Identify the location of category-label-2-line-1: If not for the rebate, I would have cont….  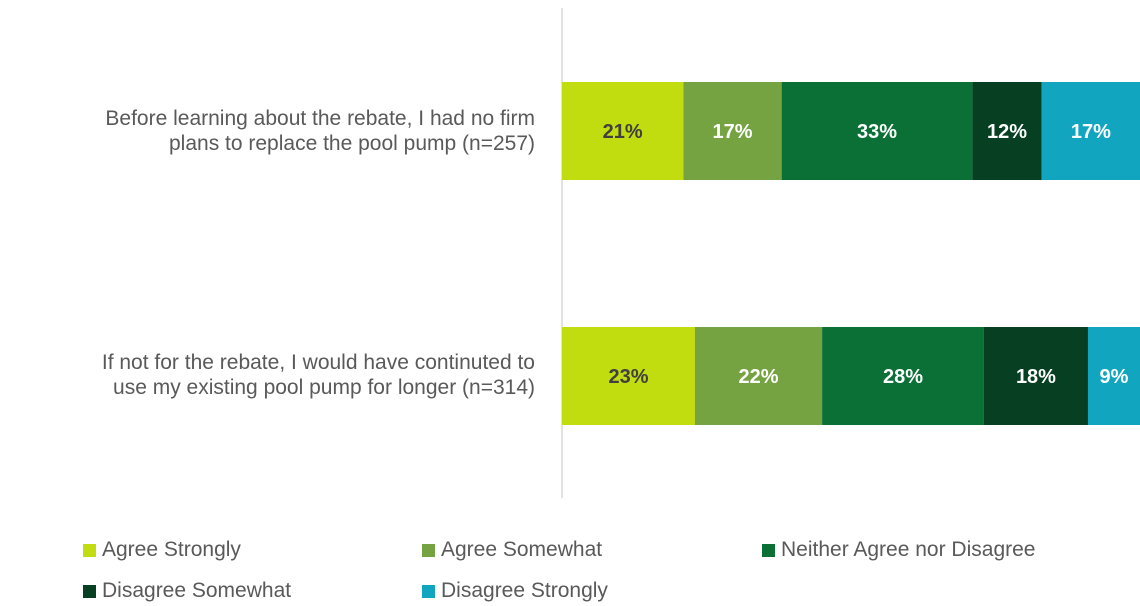
(318, 362).